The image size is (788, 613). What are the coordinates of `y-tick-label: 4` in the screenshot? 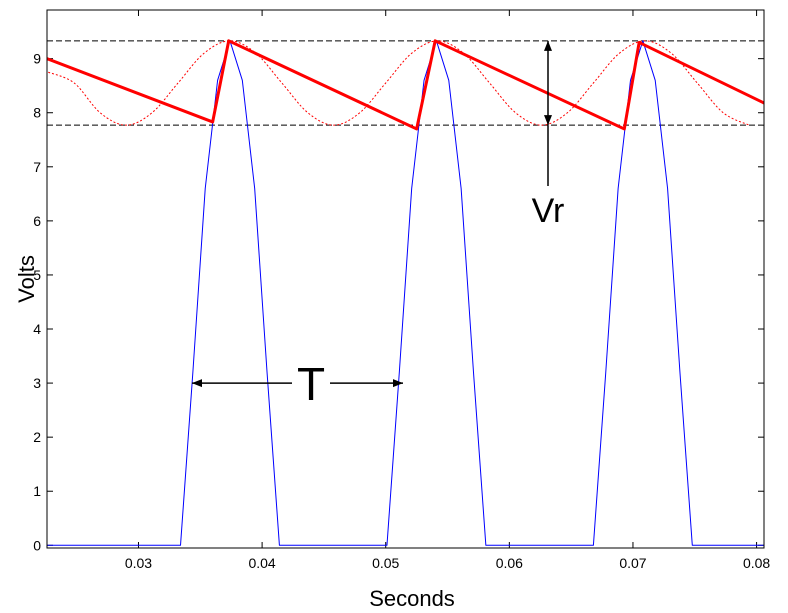 It's located at (37, 329).